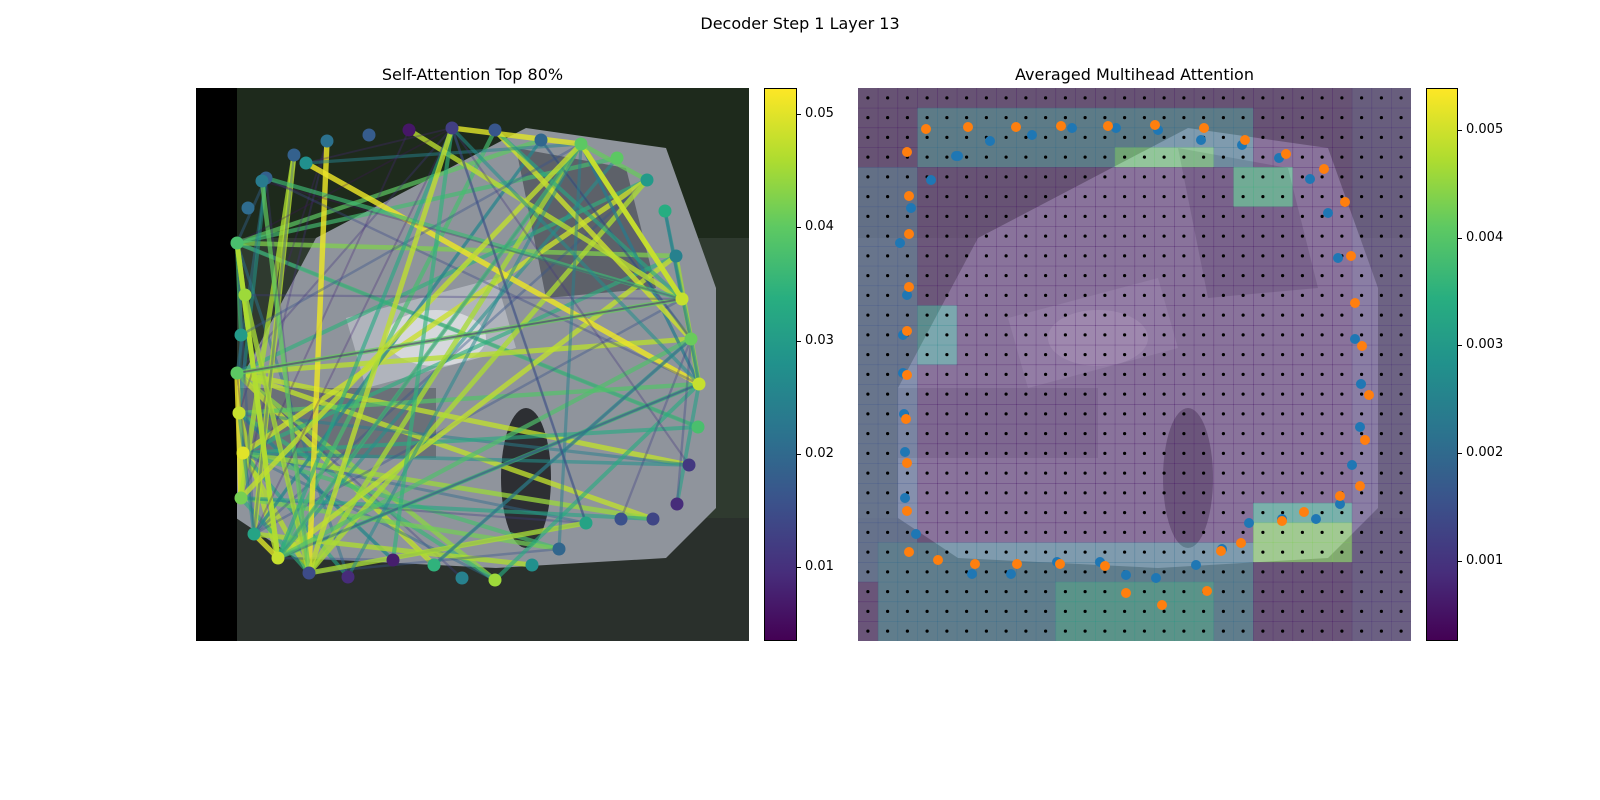 The image size is (1600, 800). Describe the element at coordinates (1485, 560) in the screenshot. I see `right-colorbar-tick-label: 0.001` at that location.